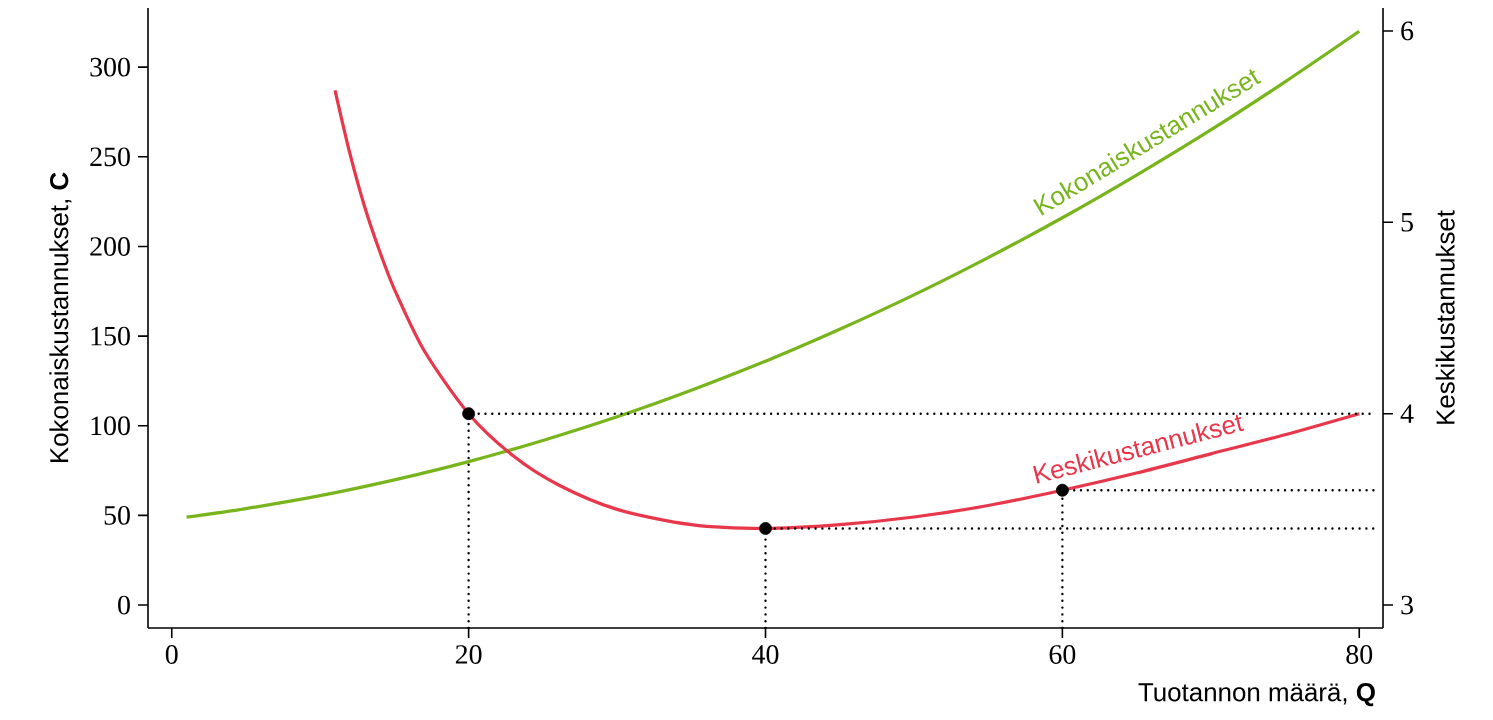  Describe the element at coordinates (1256, 695) in the screenshot. I see `x-axis-title: Tuotannon määrä, Q` at that location.